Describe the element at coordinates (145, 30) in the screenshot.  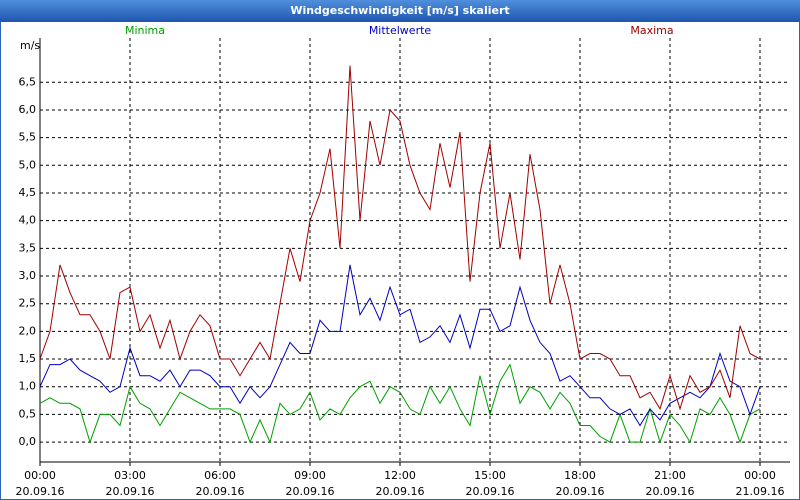
I see `legend-entry: Minima` at that location.